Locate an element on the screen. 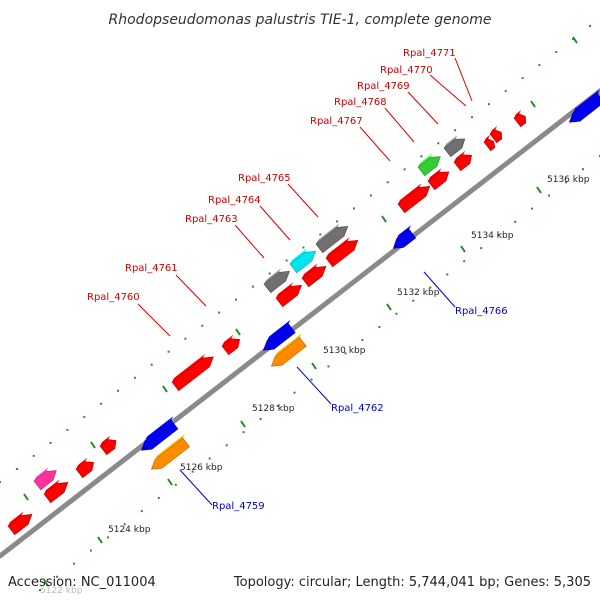 Image resolution: width=600 pixels, height=600 pixels. gene-label-rpal-4761: Rpal_4761 is located at coordinates (166, 285).